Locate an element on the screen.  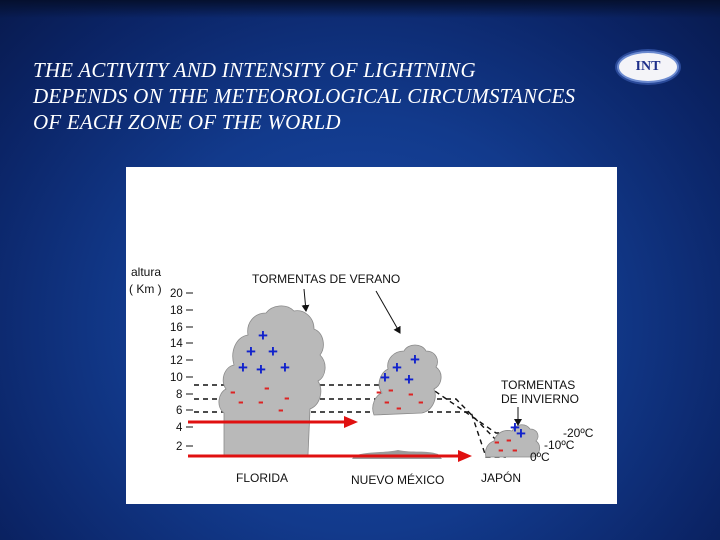
tick-6: 6 is located at coordinates (179, 411).